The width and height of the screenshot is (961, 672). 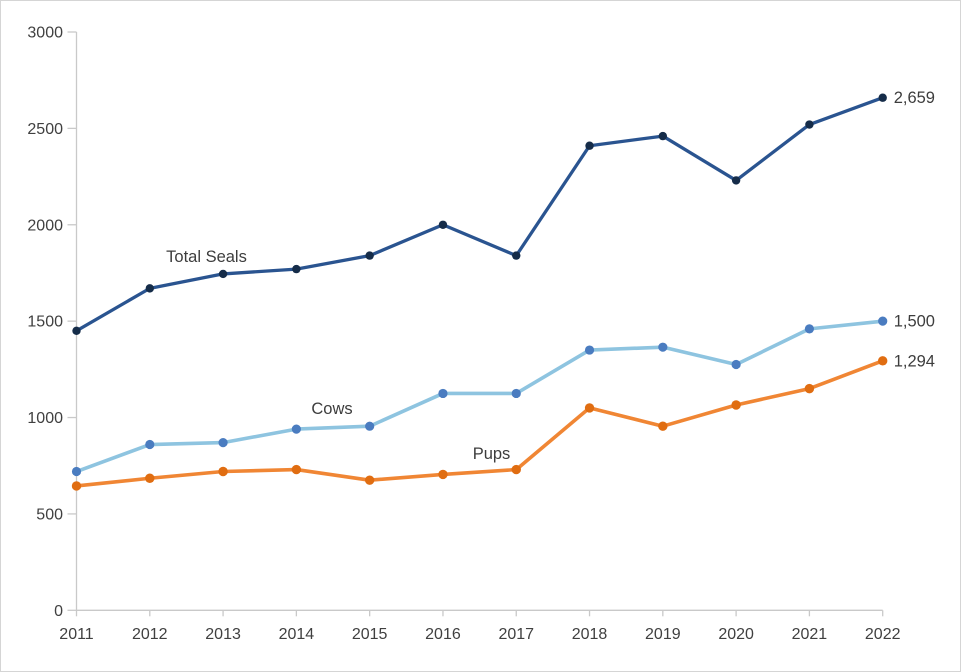 I want to click on x-tick-label: 2013, so click(x=223, y=634).